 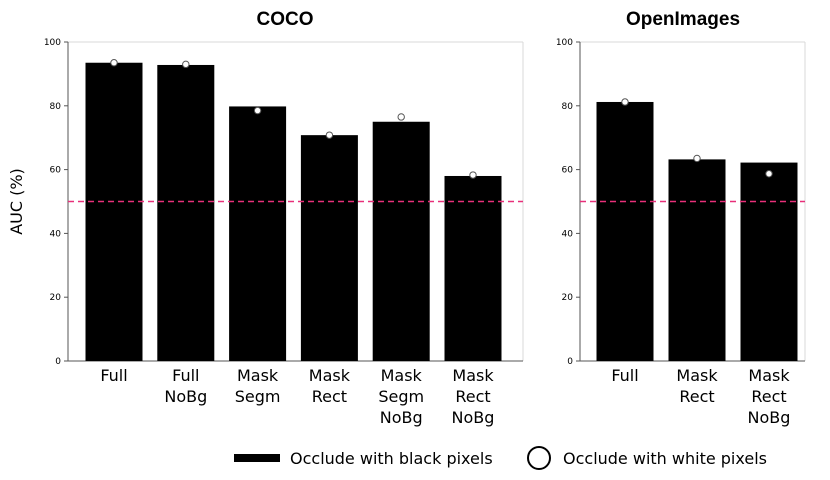 What do you see at coordinates (683, 19) in the screenshot?
I see `chart-title: OpenImages` at bounding box center [683, 19].